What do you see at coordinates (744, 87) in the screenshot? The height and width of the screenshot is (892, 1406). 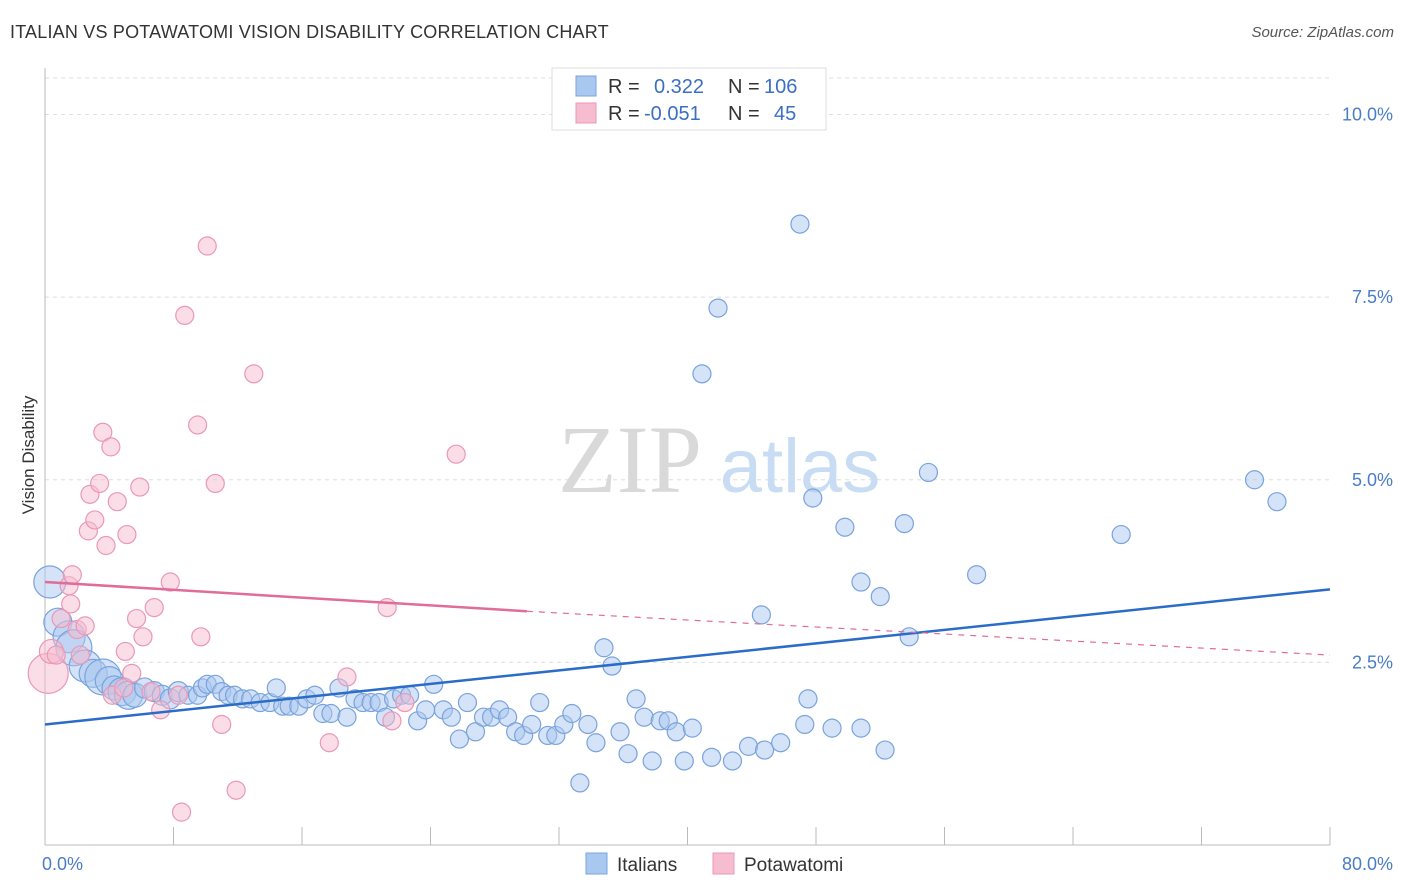 I see `legend-n-label-italians: N =` at bounding box center [744, 87].